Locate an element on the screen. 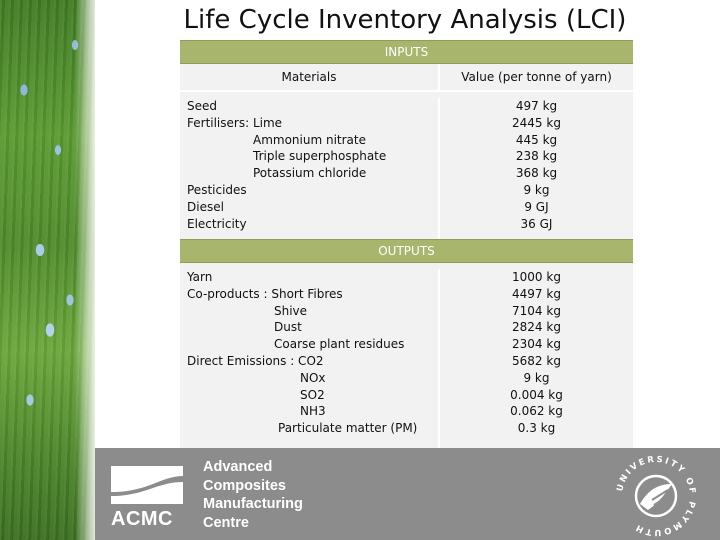 The width and height of the screenshot is (720, 540). outputs-item-label: NH3 is located at coordinates (313, 411).